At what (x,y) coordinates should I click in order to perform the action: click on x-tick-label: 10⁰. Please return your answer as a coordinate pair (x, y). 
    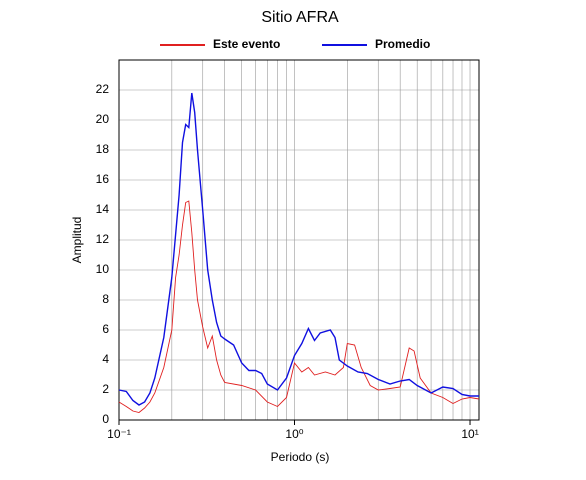
    Looking at the image, I should click on (294, 434).